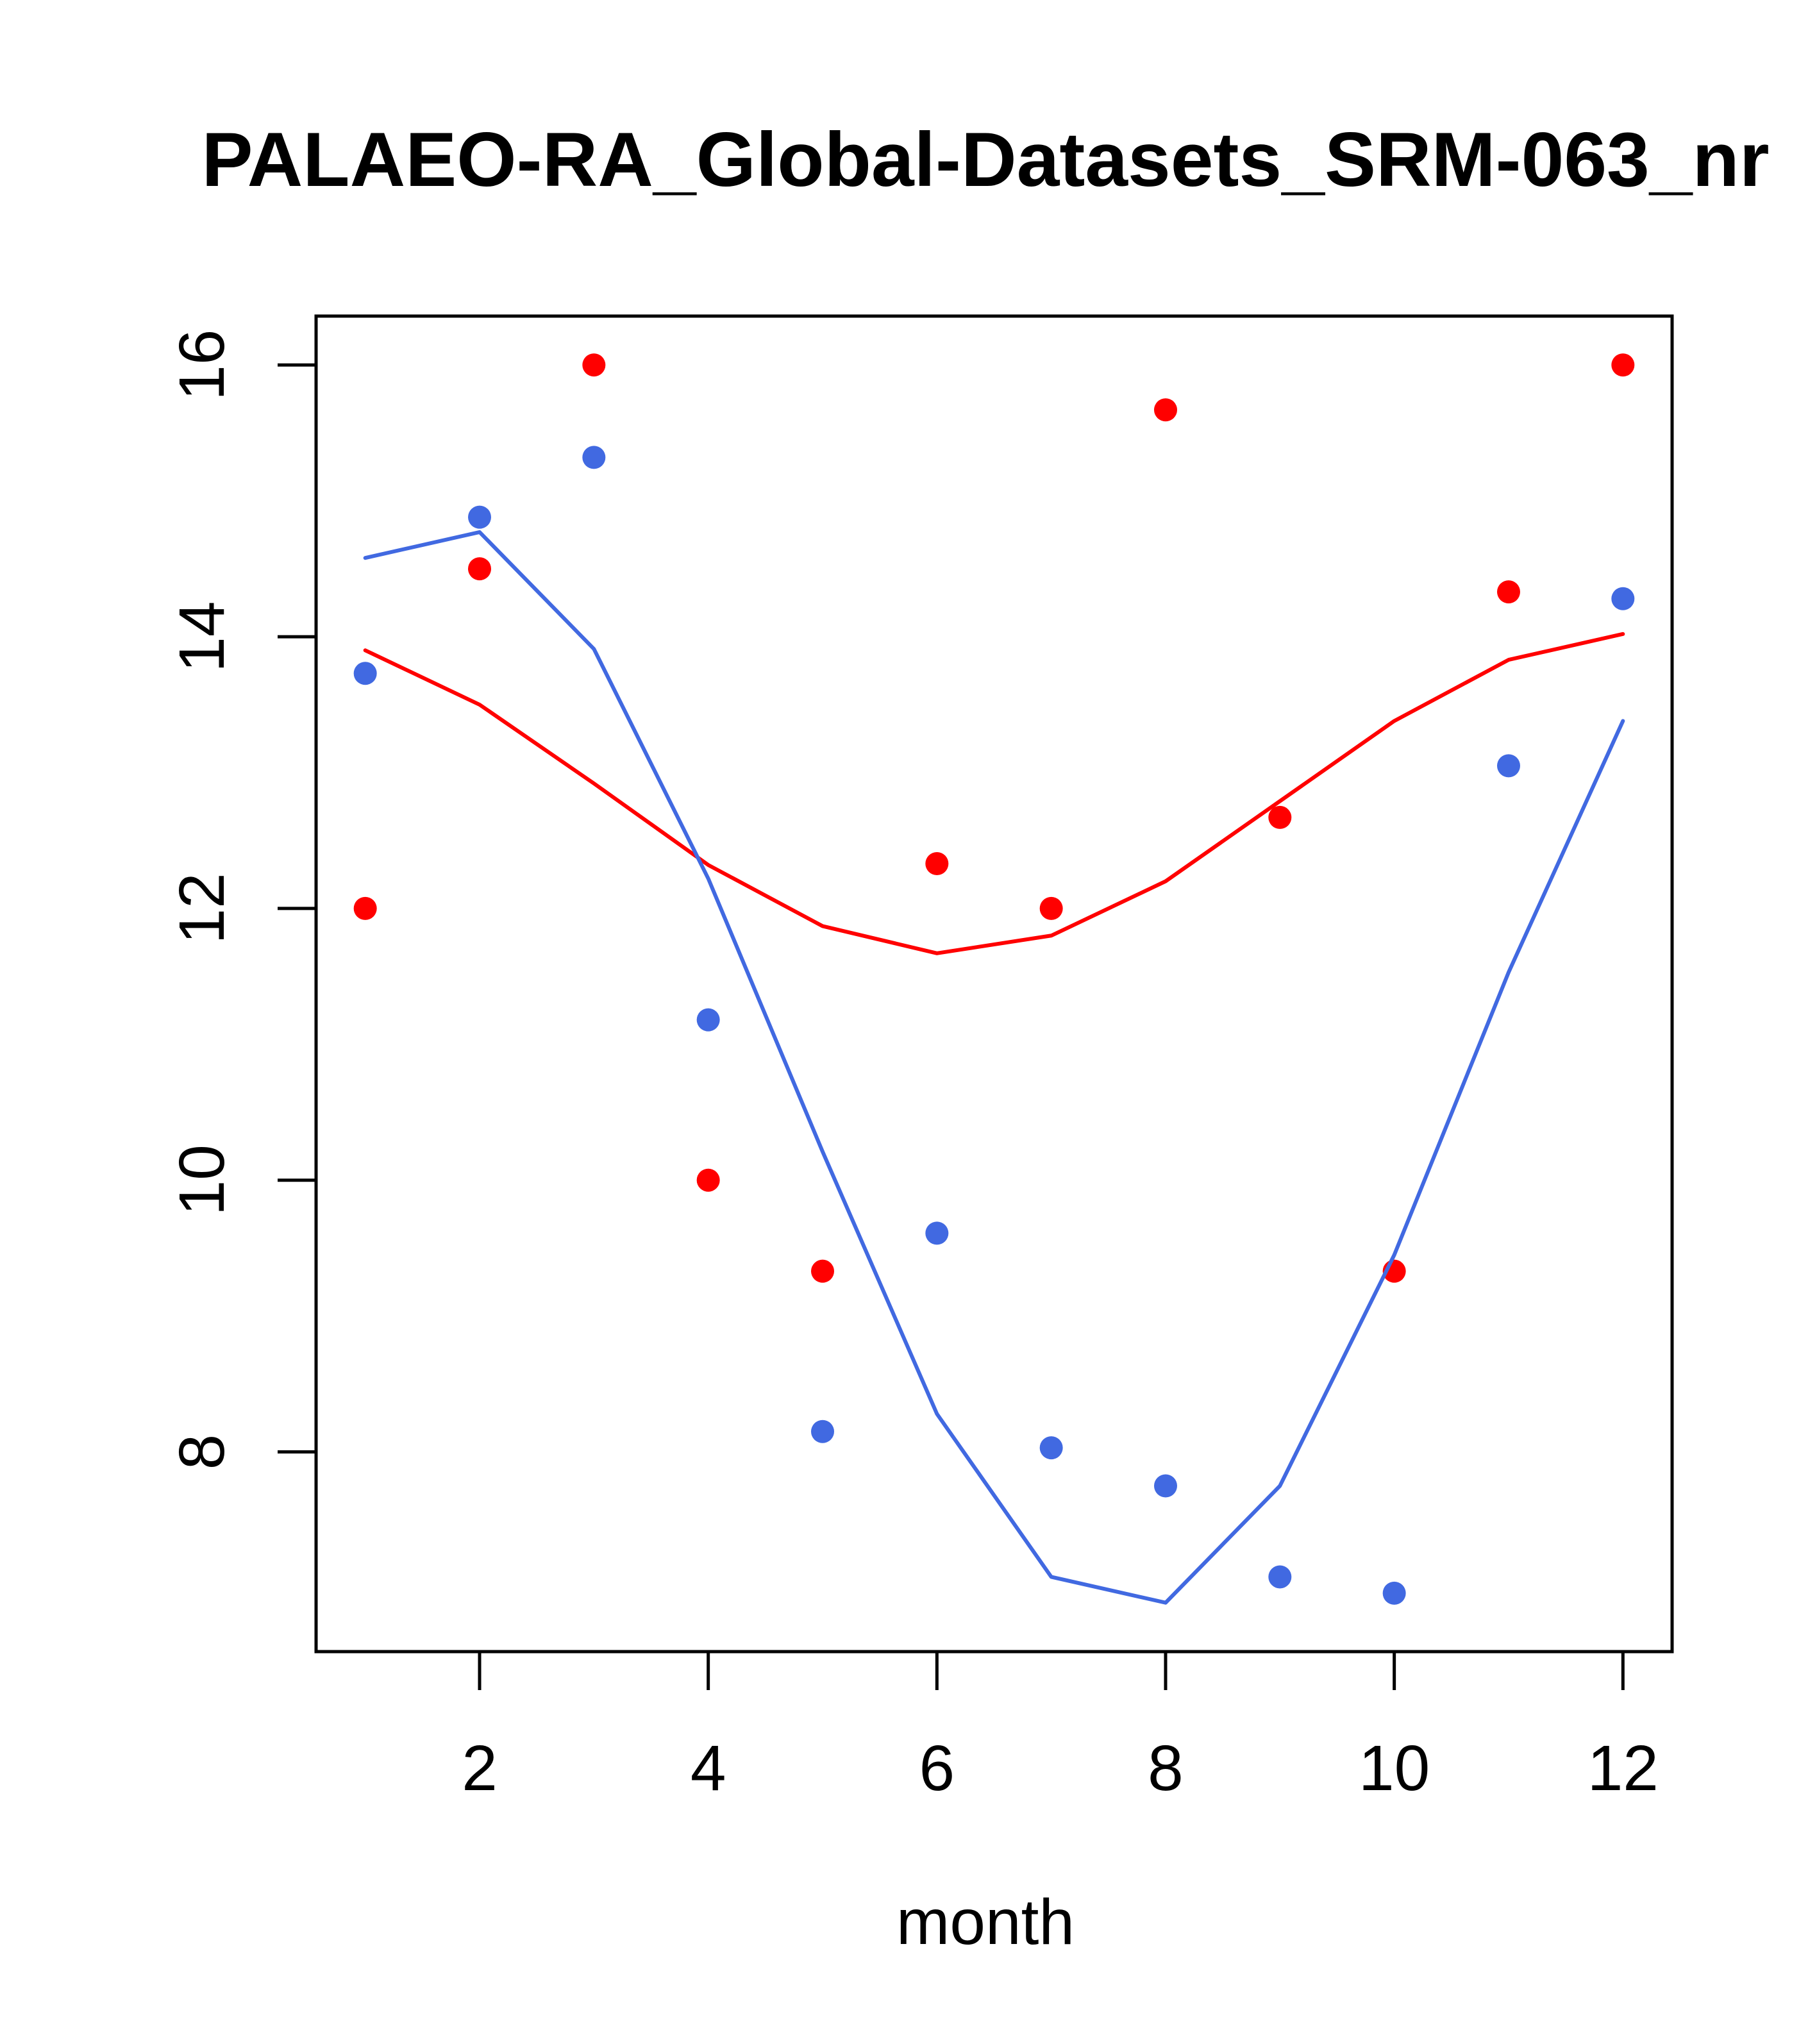 This screenshot has width=1817, height=2044. I want to click on x-tick-label: 8, so click(1166, 1768).